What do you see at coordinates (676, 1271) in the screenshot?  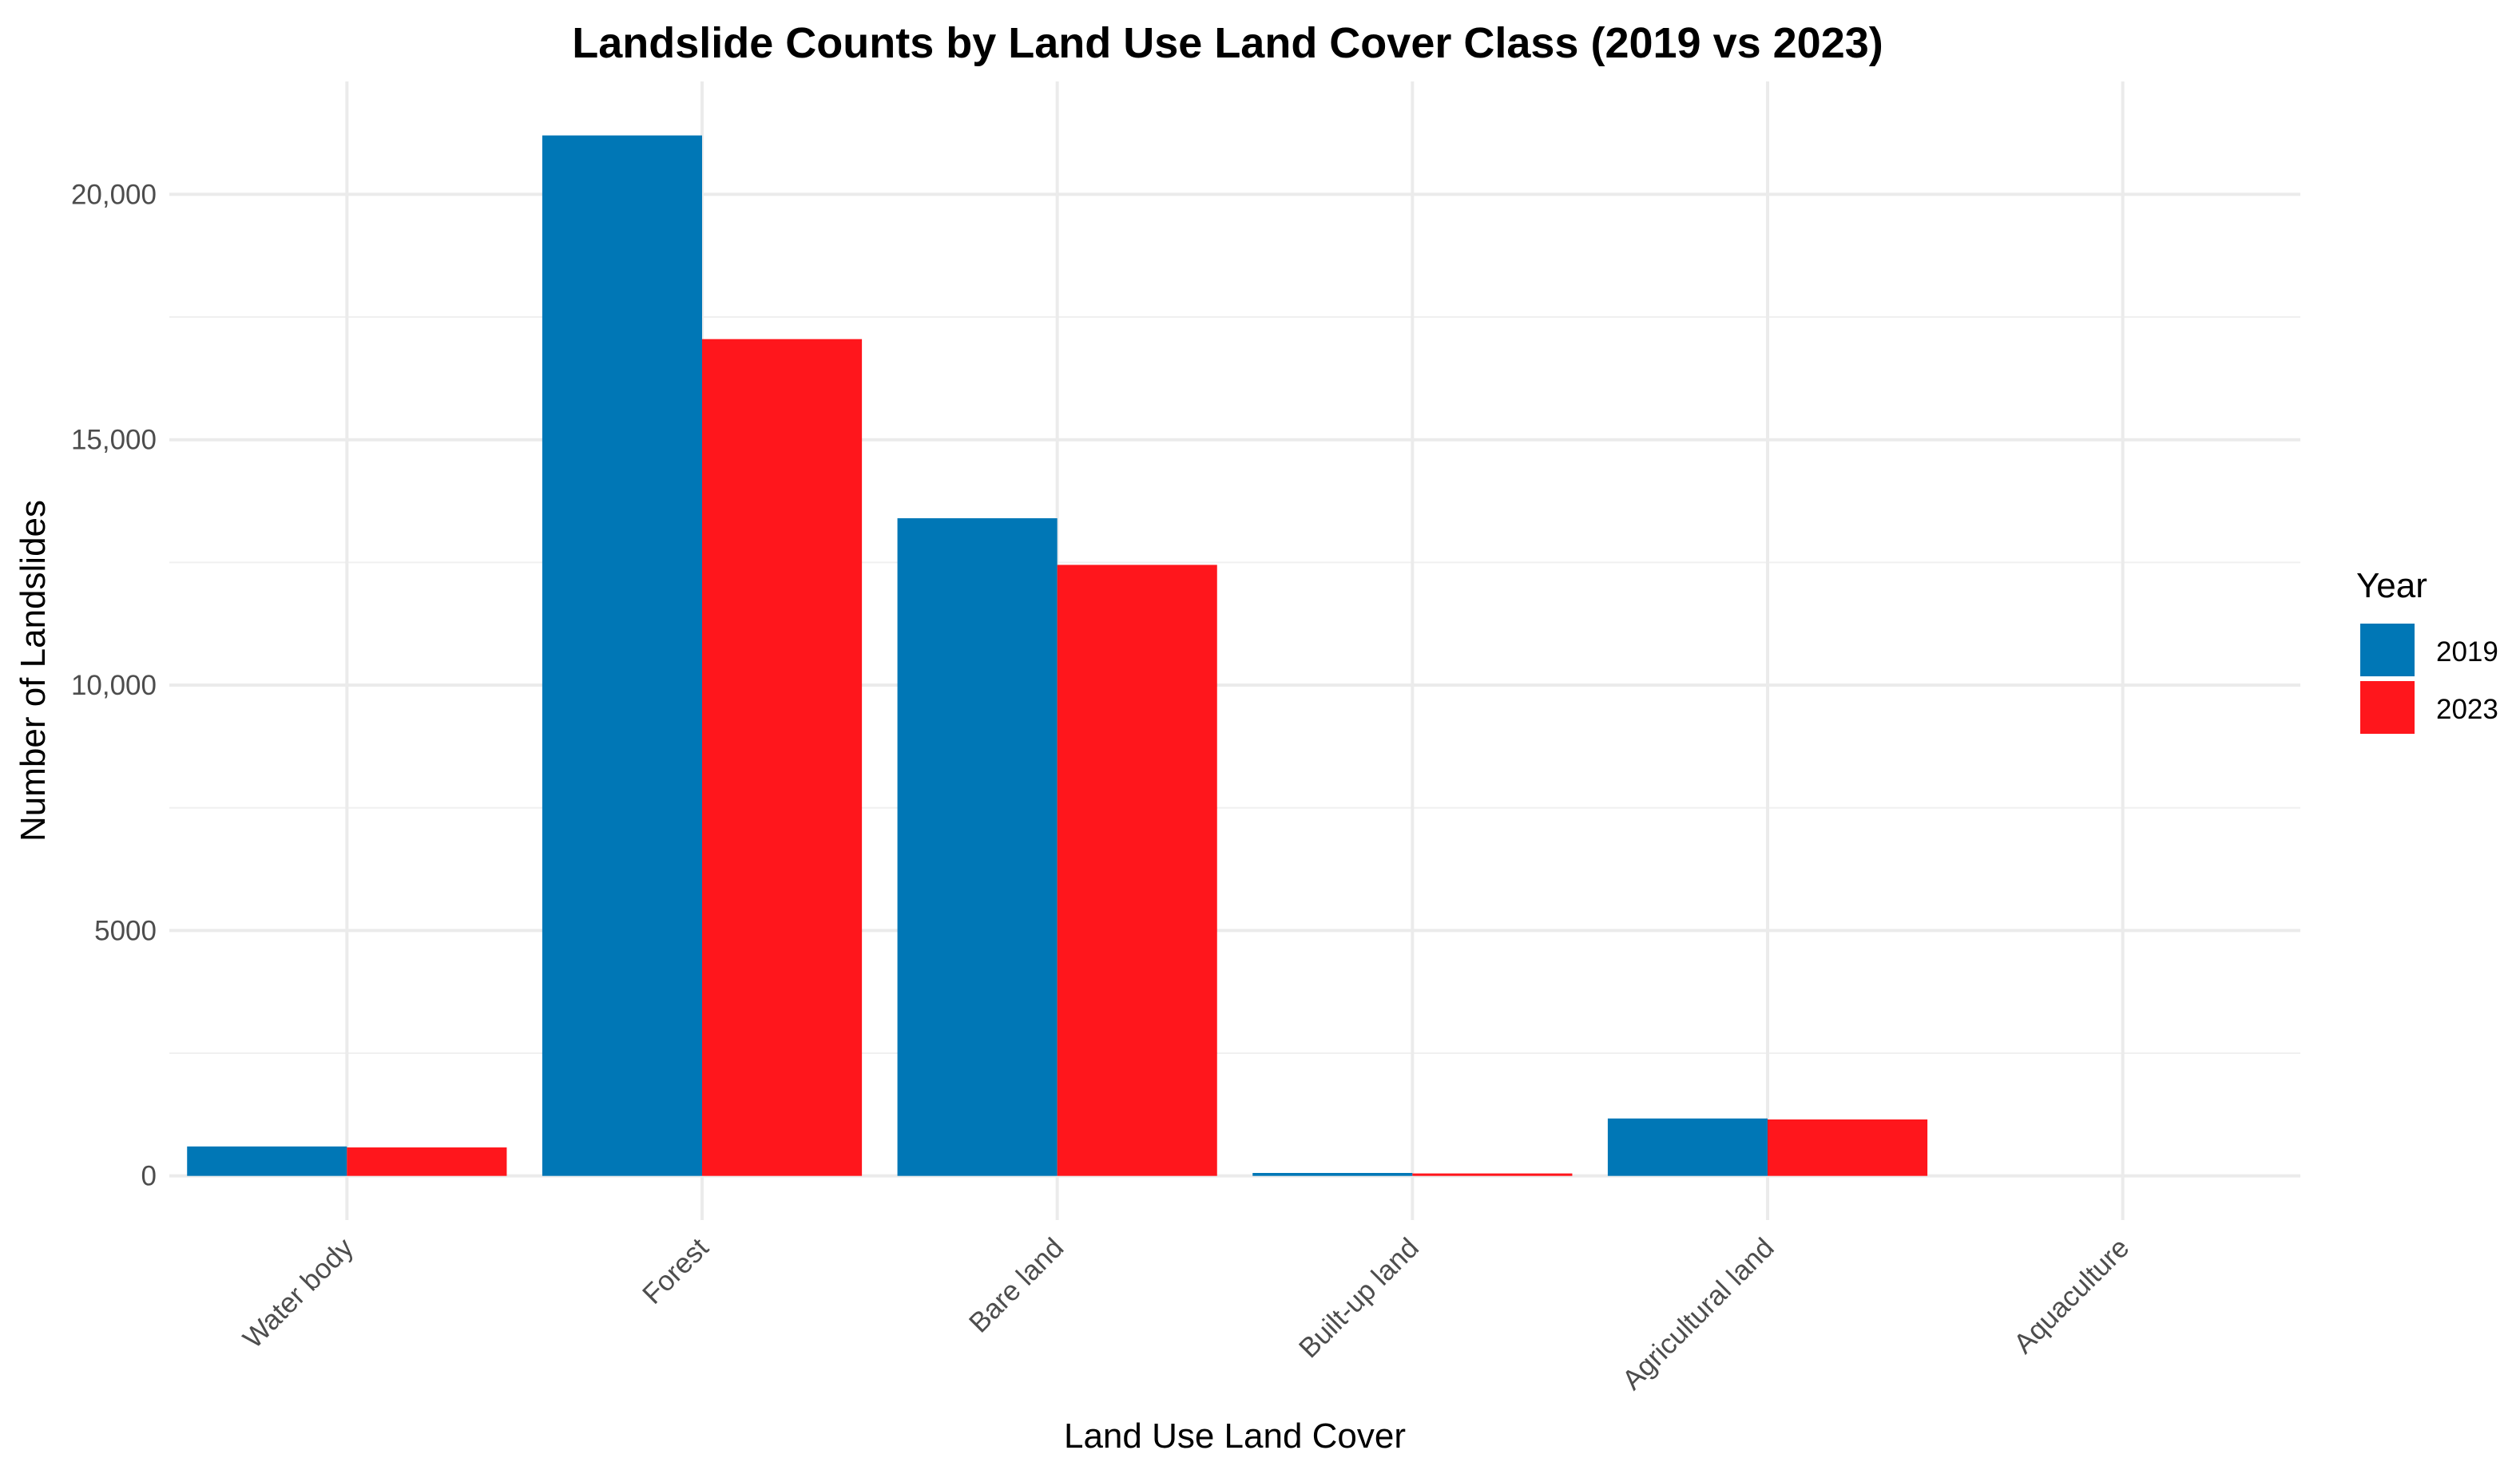 I see `x-tick-label: Forest` at bounding box center [676, 1271].